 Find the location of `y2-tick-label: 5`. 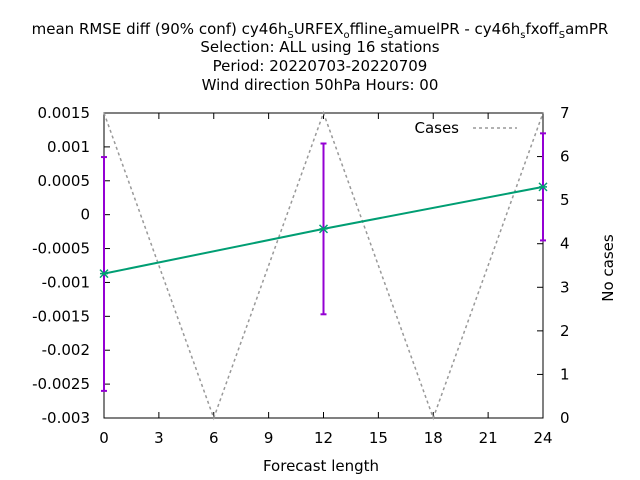

y2-tick-label: 5 is located at coordinates (565, 200).